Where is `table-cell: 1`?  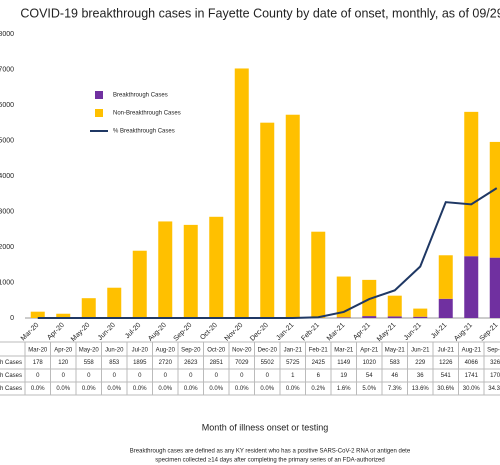
table-cell: 1 is located at coordinates (293, 376).